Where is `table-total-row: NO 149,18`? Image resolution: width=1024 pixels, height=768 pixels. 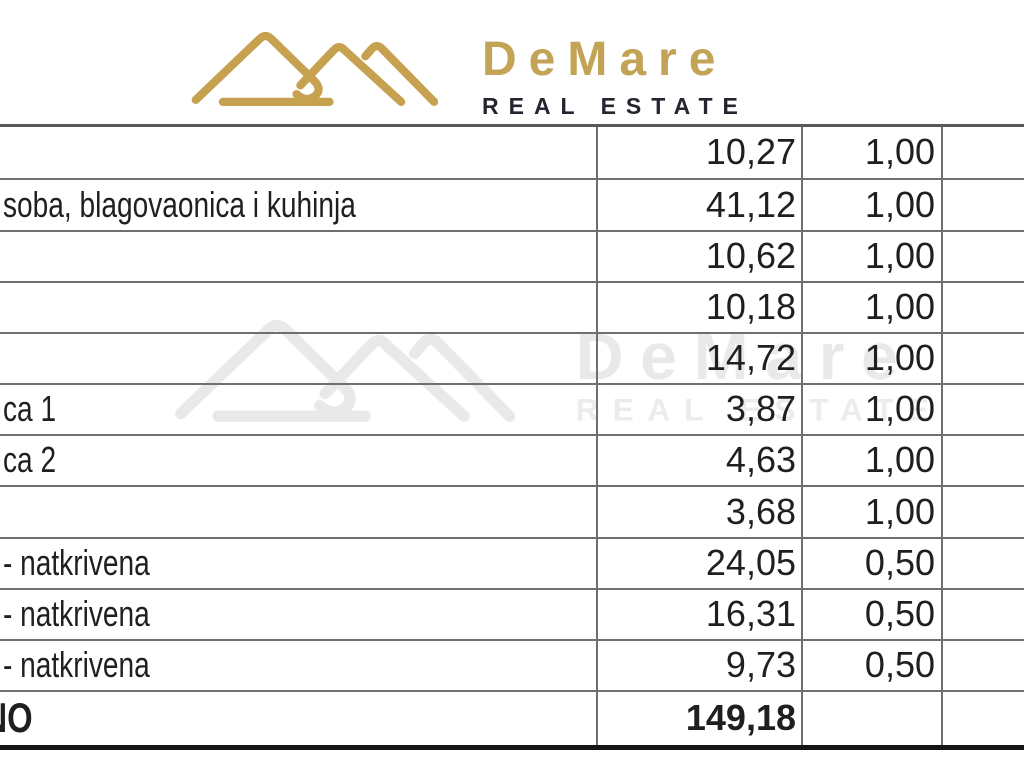 table-total-row: NO 149,18 is located at coordinates (512, 719).